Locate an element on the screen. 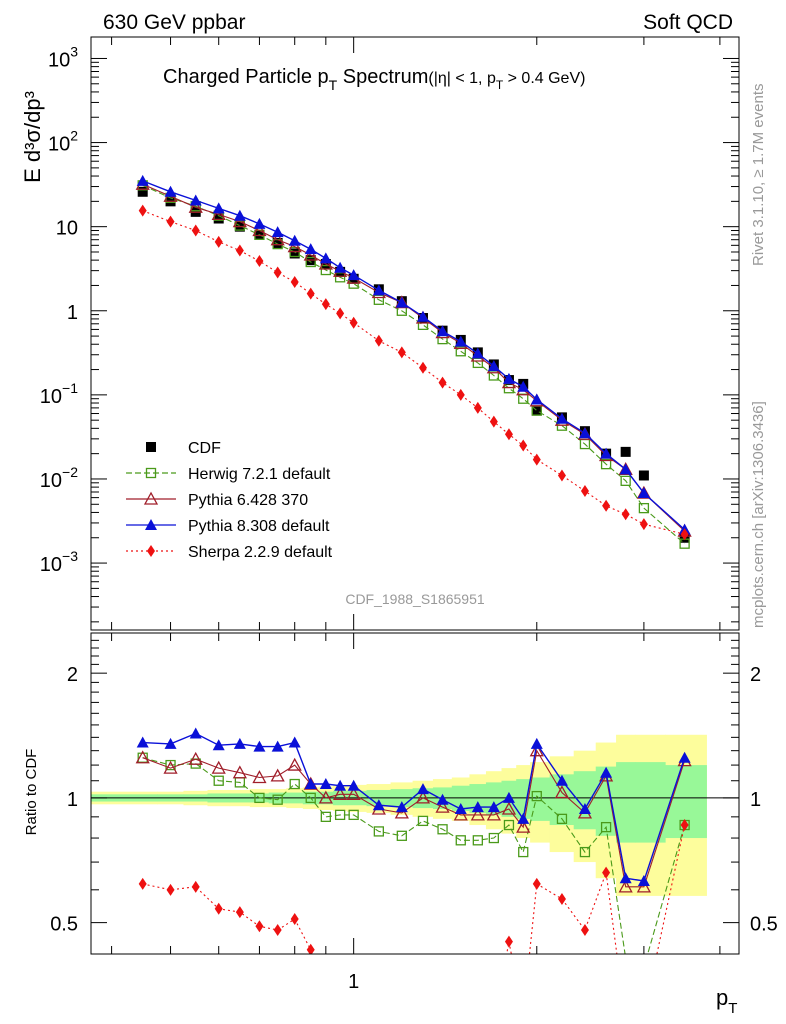 This screenshot has height=1024, width=786. legend-label: Pythia 6.428 370 is located at coordinates (248, 500).